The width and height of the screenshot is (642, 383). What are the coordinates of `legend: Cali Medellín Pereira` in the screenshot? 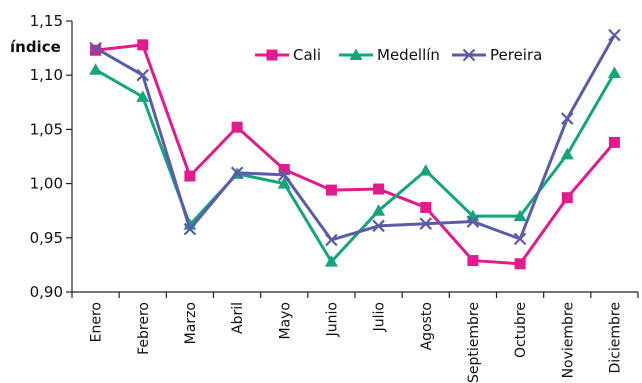 It's located at (398, 55).